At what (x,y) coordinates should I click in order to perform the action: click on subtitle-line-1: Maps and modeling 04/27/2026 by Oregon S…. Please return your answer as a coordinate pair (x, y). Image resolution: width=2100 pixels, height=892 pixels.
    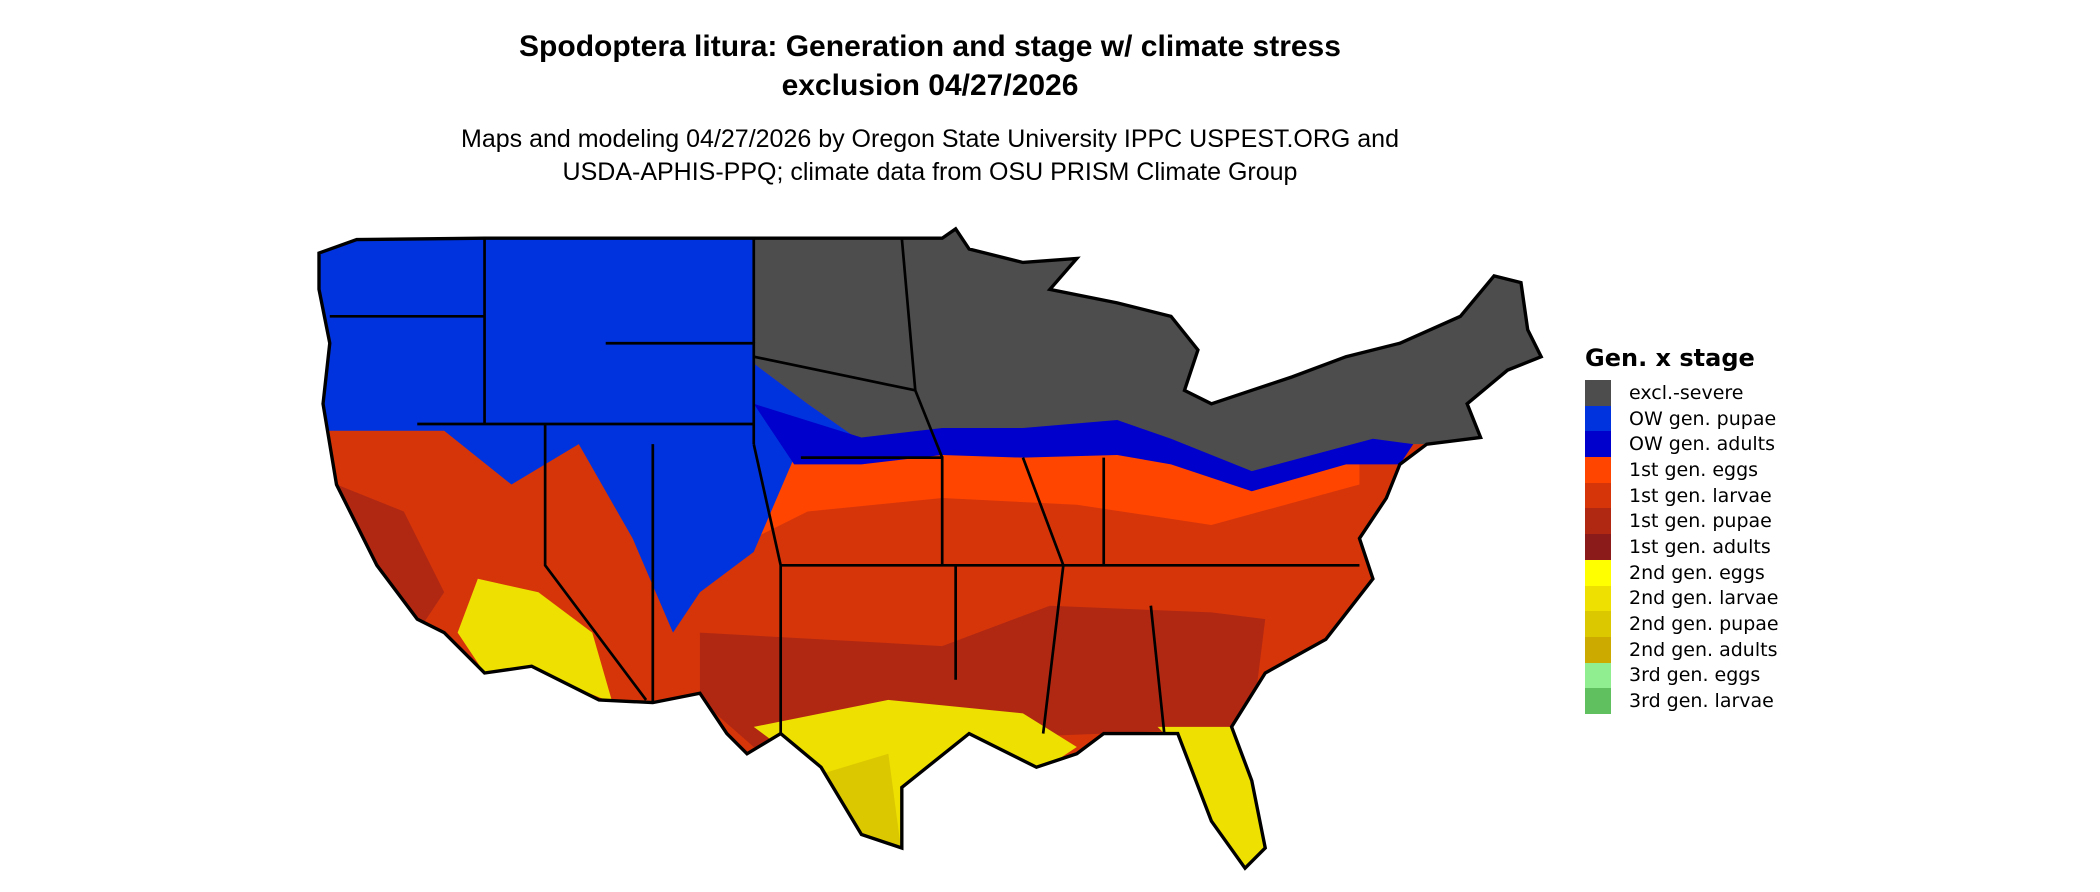
    Looking at the image, I should click on (930, 139).